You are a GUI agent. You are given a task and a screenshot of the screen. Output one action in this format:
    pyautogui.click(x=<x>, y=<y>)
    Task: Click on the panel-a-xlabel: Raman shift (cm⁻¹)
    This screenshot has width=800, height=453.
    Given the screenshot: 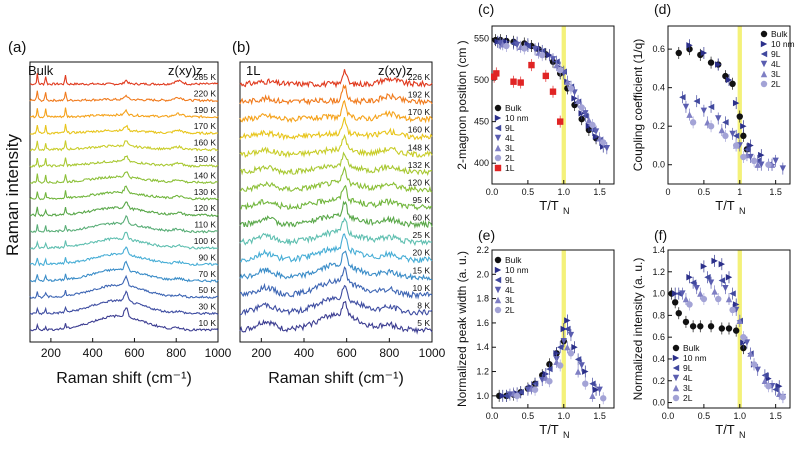 What is the action you would take?
    pyautogui.click(x=124, y=378)
    